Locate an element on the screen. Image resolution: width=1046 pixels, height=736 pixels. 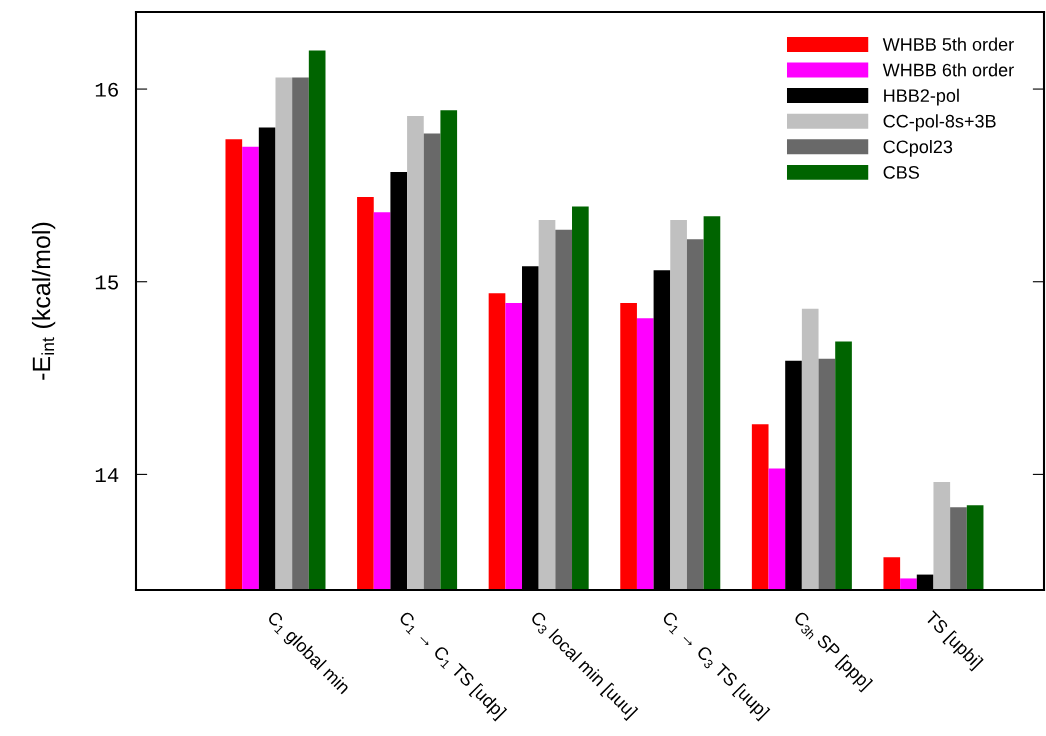
x-tick-label: C$_{1}$ → C$_{3}$ TS [uup] is located at coordinates (715, 666).